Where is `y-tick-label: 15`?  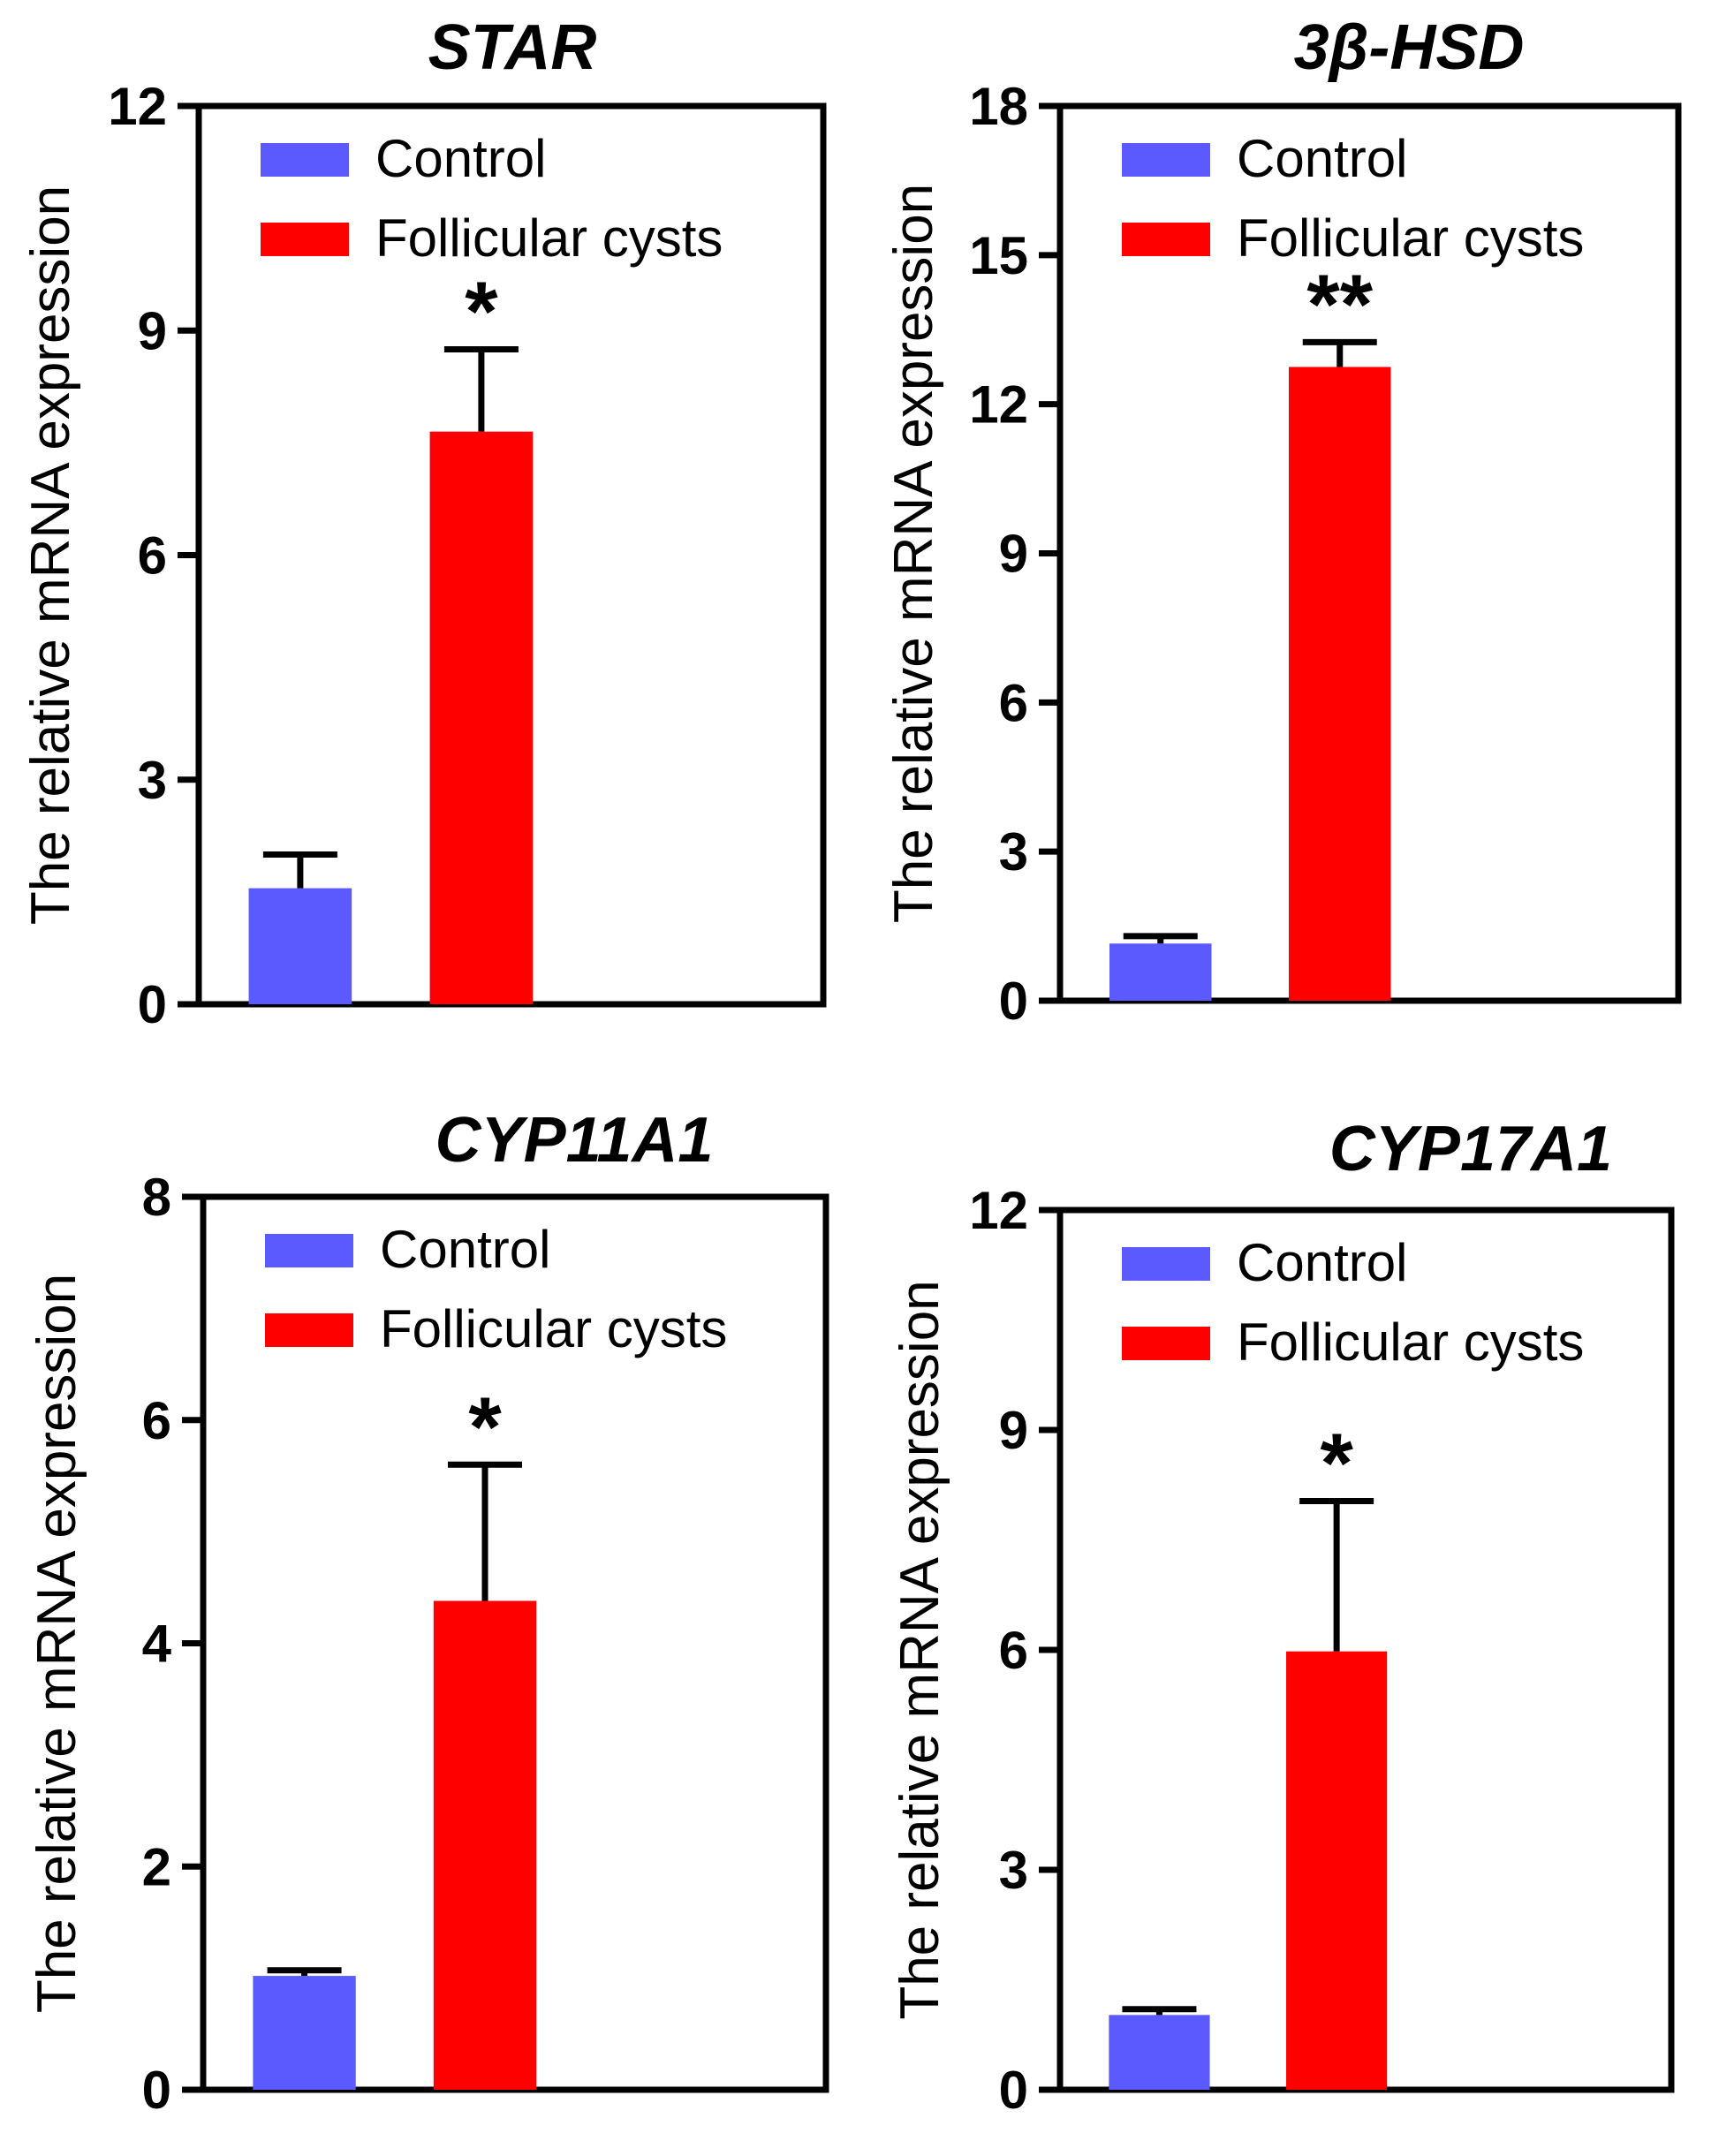
y-tick-label: 15 is located at coordinates (998, 255).